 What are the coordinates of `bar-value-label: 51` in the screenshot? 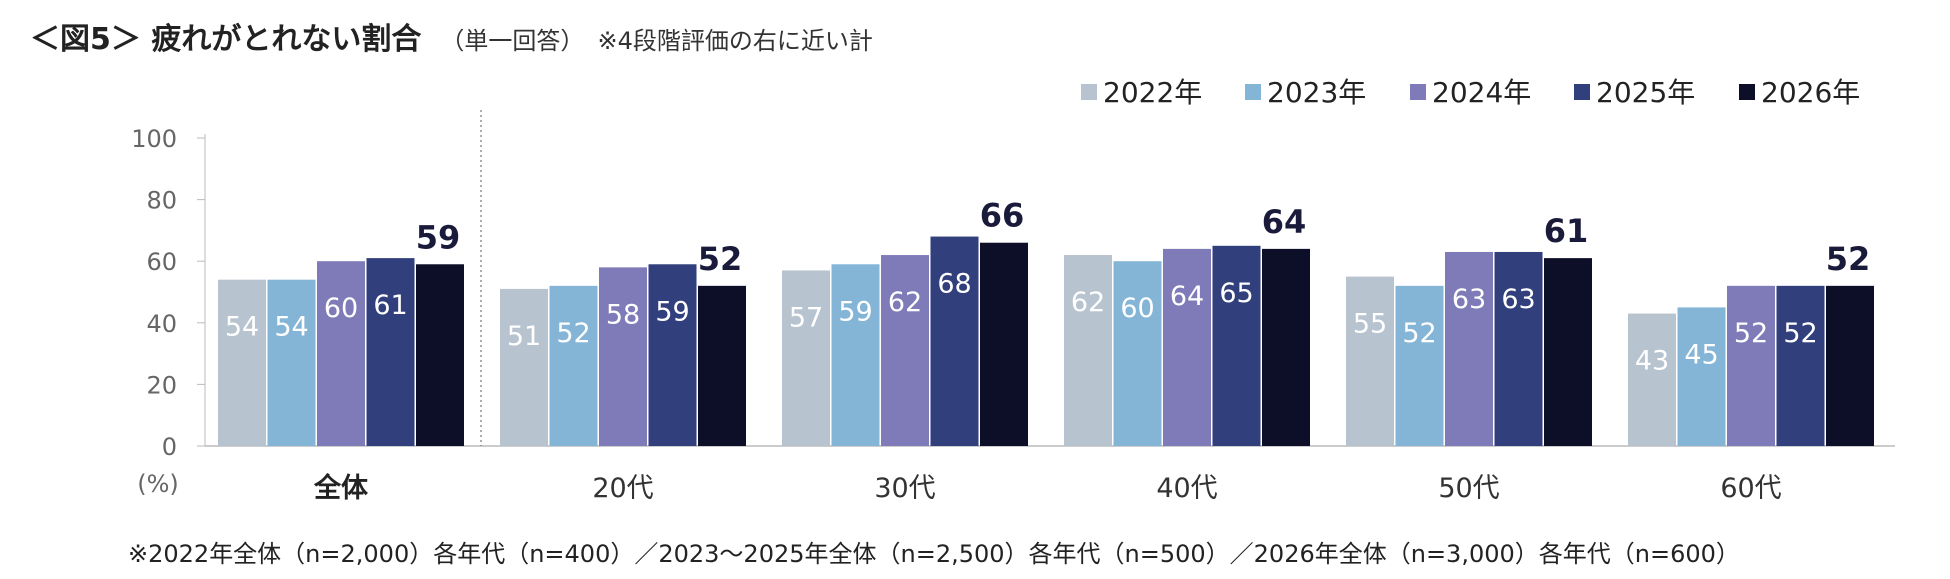 It's located at (524, 336).